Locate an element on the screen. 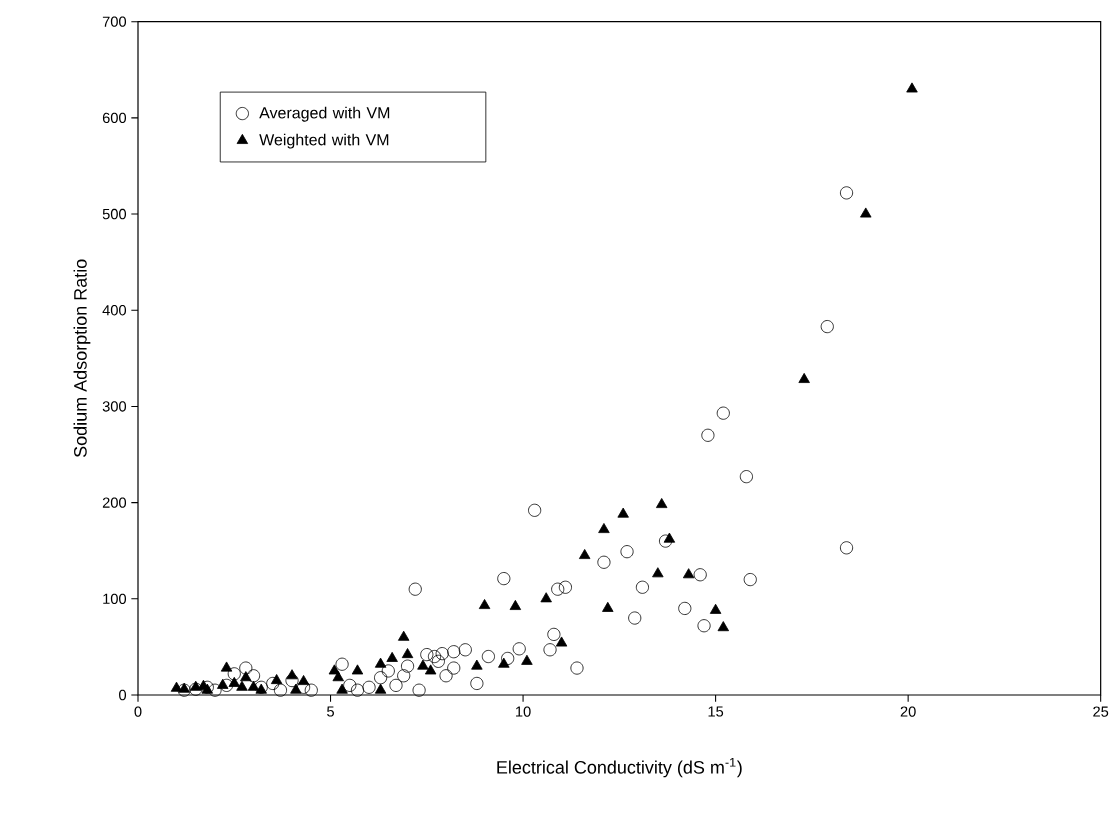  x-tick-label: 20 is located at coordinates (908, 711).